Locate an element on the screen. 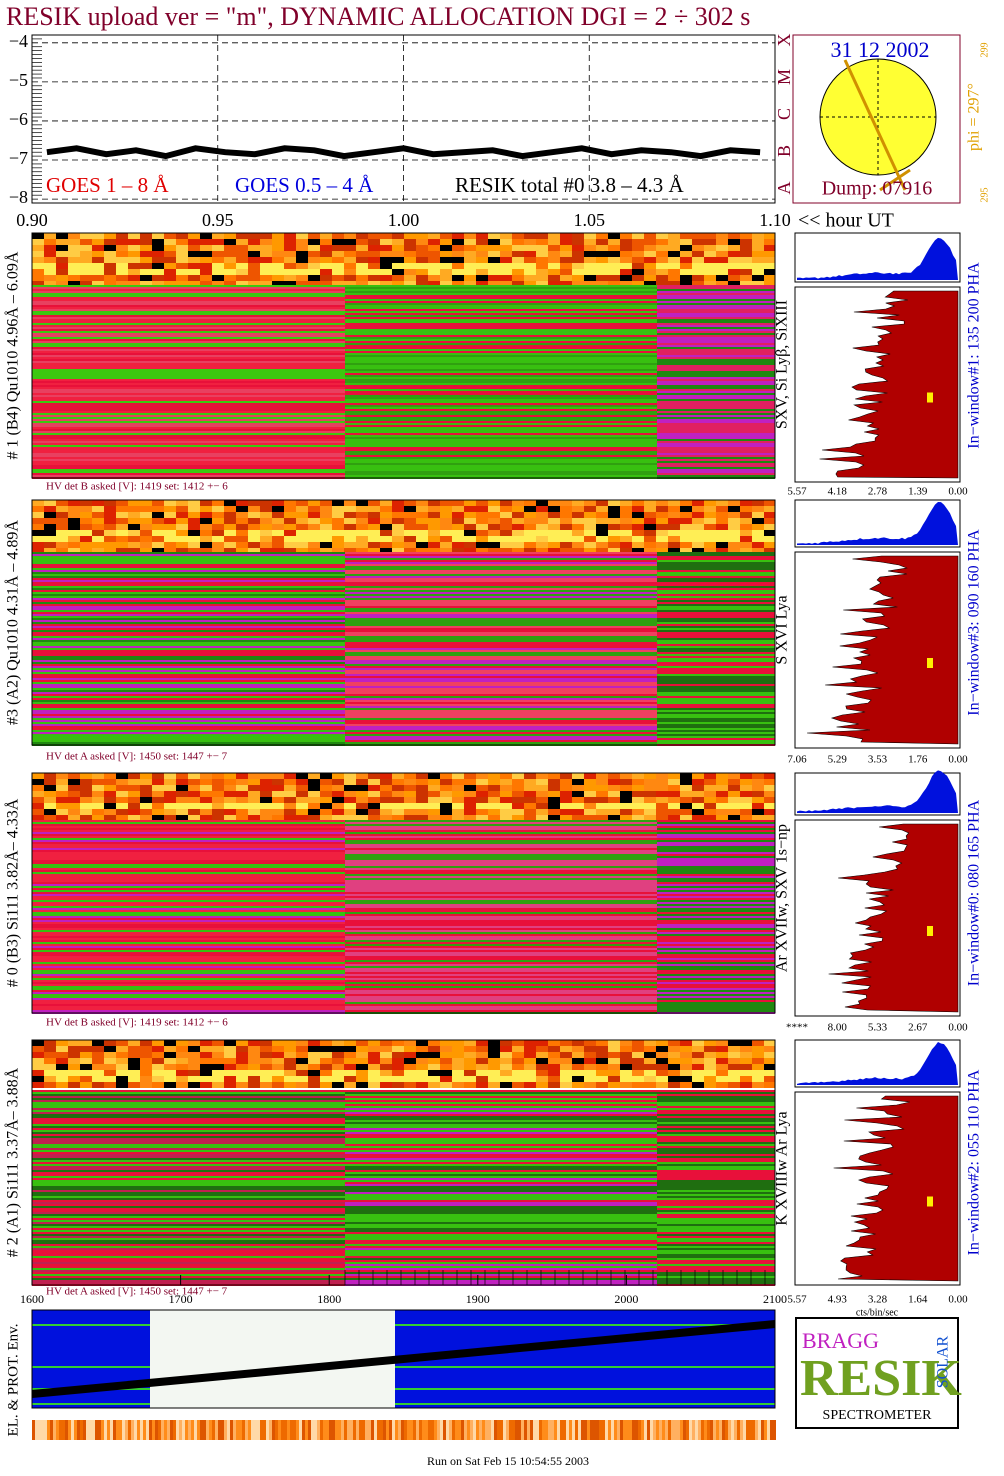 This screenshot has height=1476, width=1004. date: 31 12 2002 is located at coordinates (880, 49).